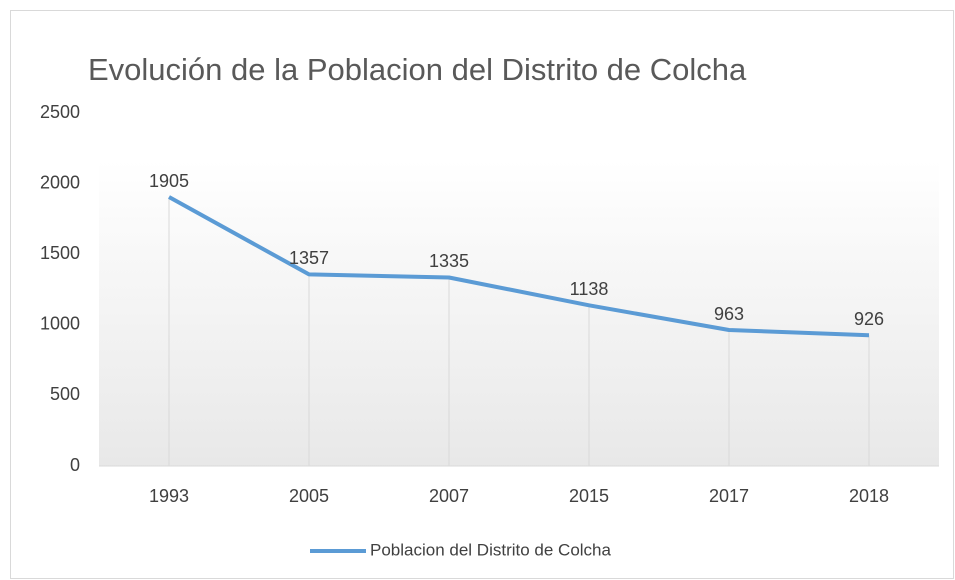  Describe the element at coordinates (309, 258) in the screenshot. I see `data-label: 1357` at that location.